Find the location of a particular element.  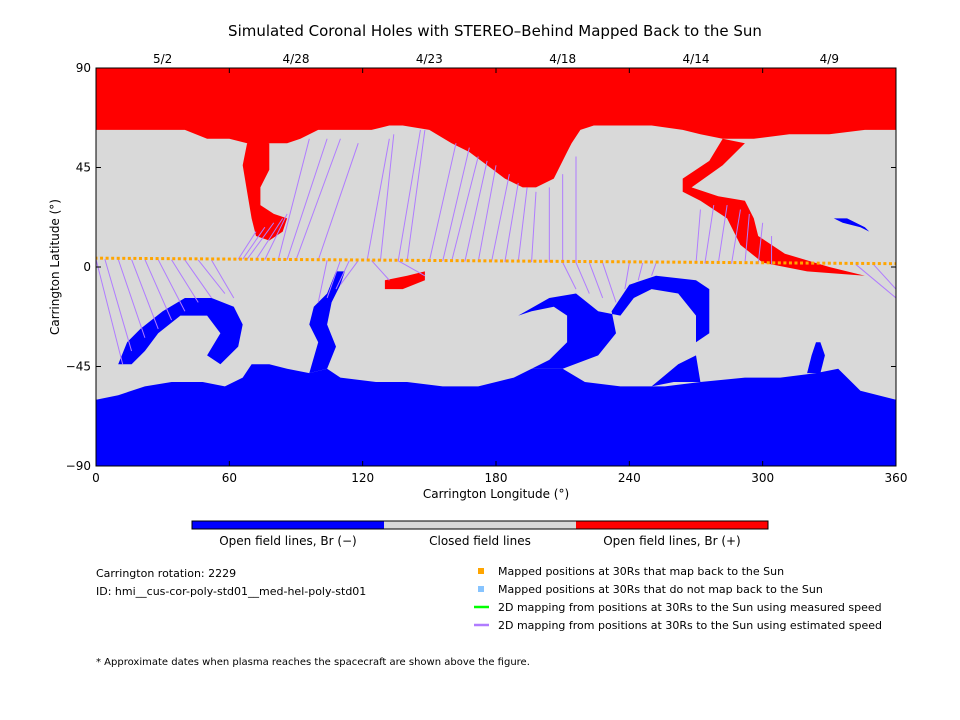

x-tick-label: 300 is located at coordinates (762, 478).